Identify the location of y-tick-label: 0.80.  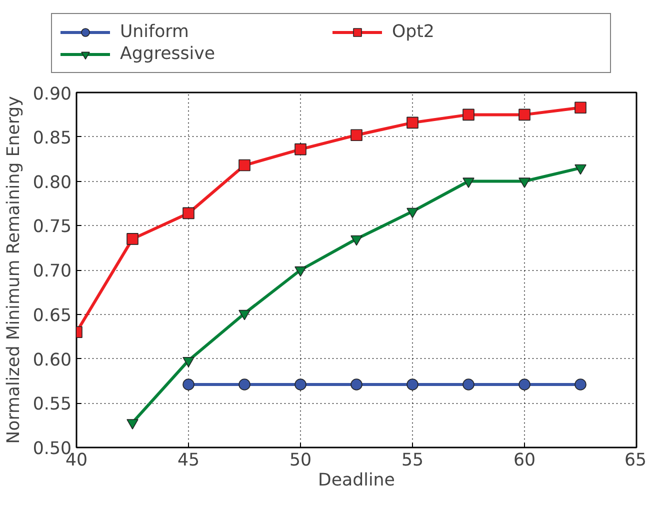
(52, 182).